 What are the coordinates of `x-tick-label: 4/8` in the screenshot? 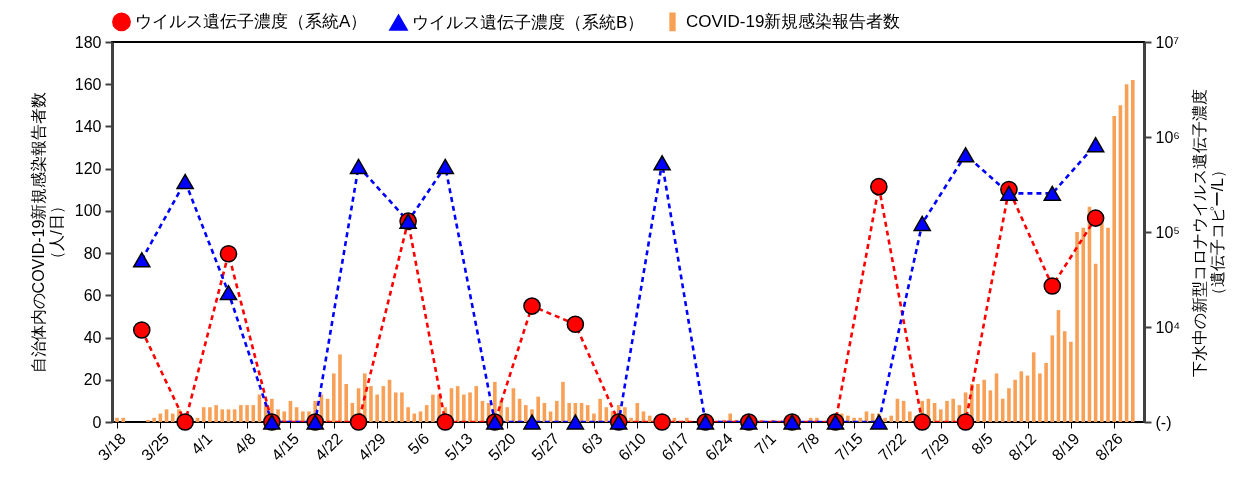 It's located at (245, 443).